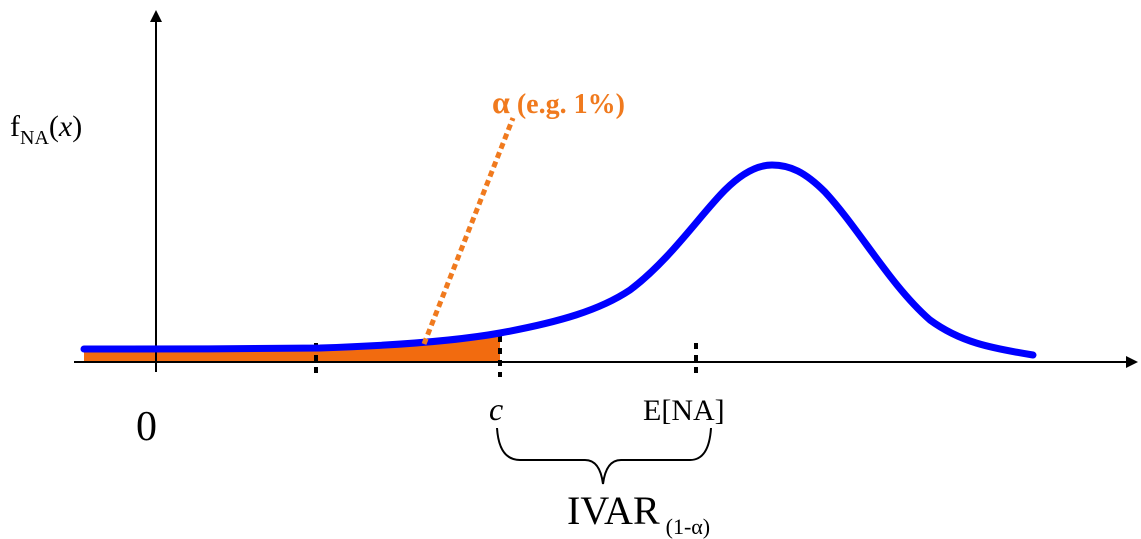  What do you see at coordinates (496, 409) in the screenshot?
I see `c-label: c` at bounding box center [496, 409].